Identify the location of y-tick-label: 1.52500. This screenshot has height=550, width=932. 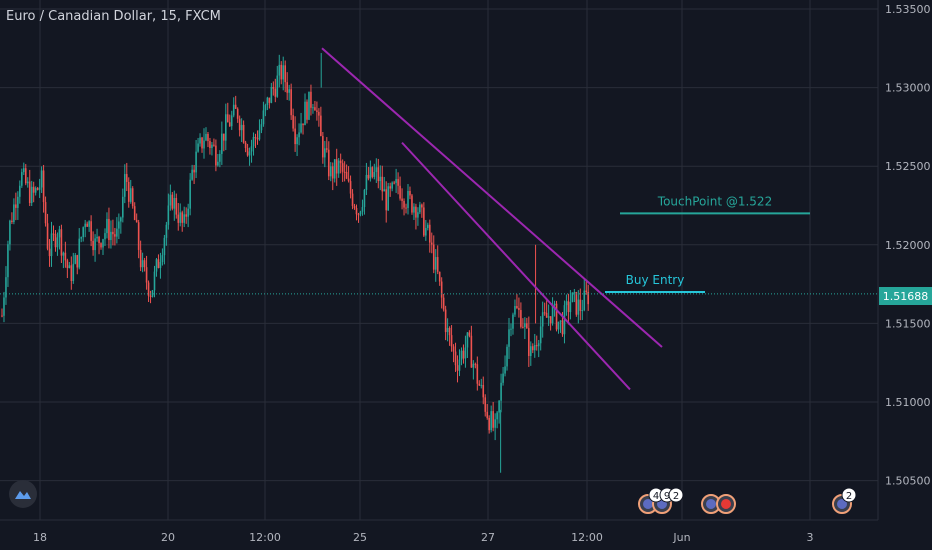
(908, 166).